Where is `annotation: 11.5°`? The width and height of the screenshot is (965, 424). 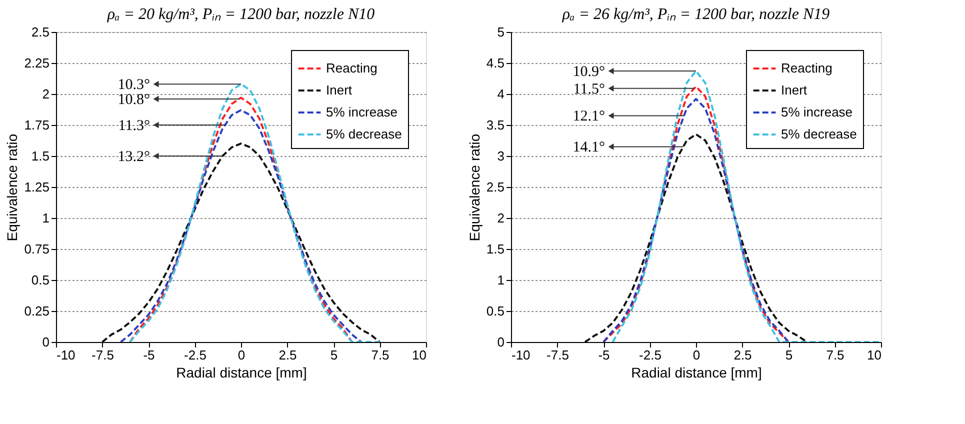
annotation: 11.5° is located at coordinates (589, 89).